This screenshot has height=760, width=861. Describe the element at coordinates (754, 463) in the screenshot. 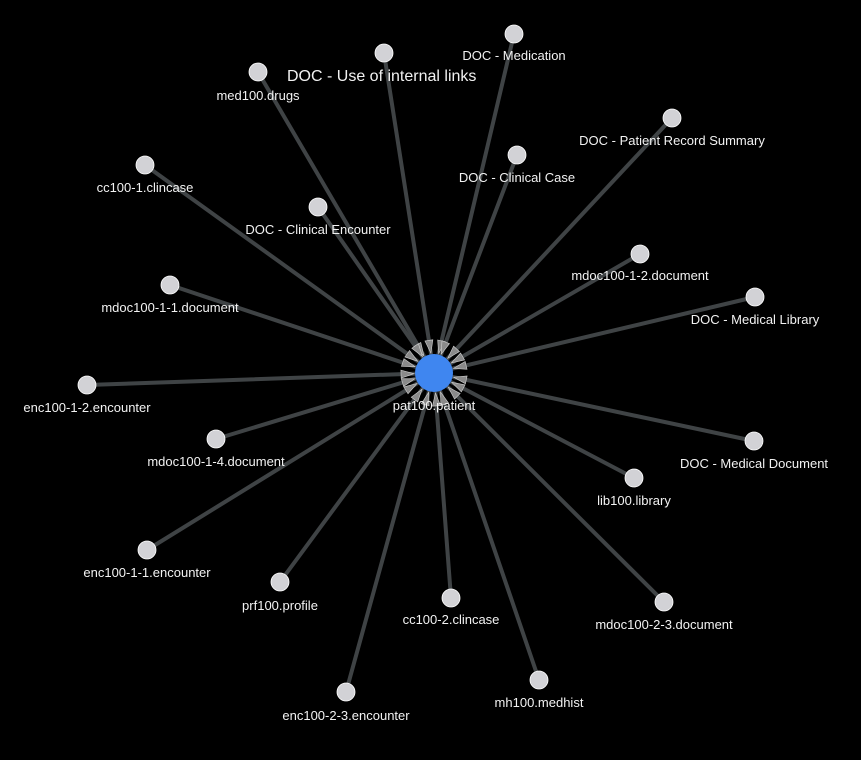

I see `node-label: DOC - Medical Document` at that location.